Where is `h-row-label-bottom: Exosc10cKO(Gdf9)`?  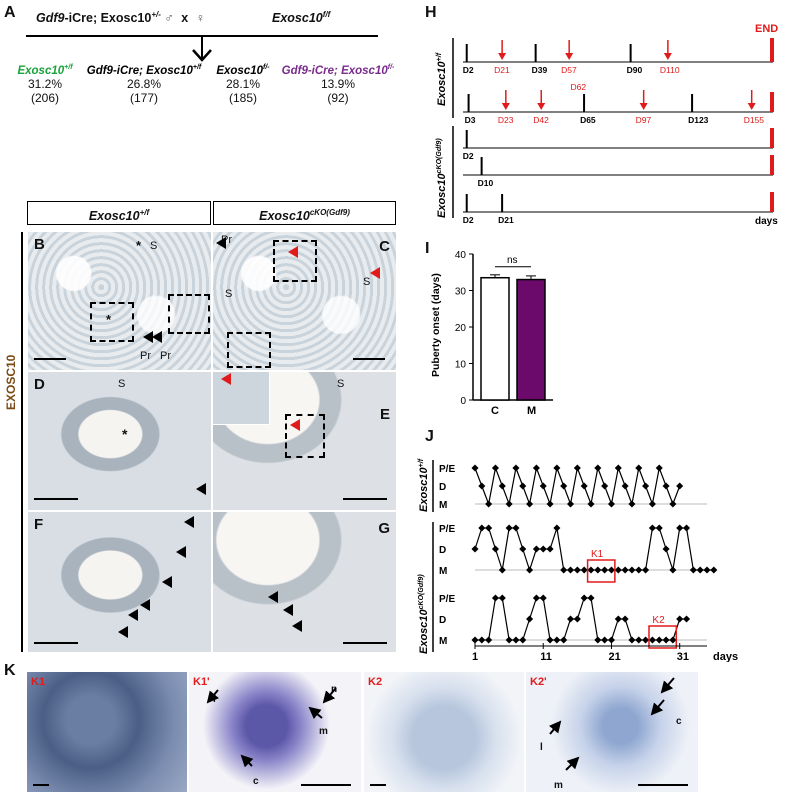
h-row-label-bottom: Exosc10cKO(Gdf9) is located at coordinates (442, 178).